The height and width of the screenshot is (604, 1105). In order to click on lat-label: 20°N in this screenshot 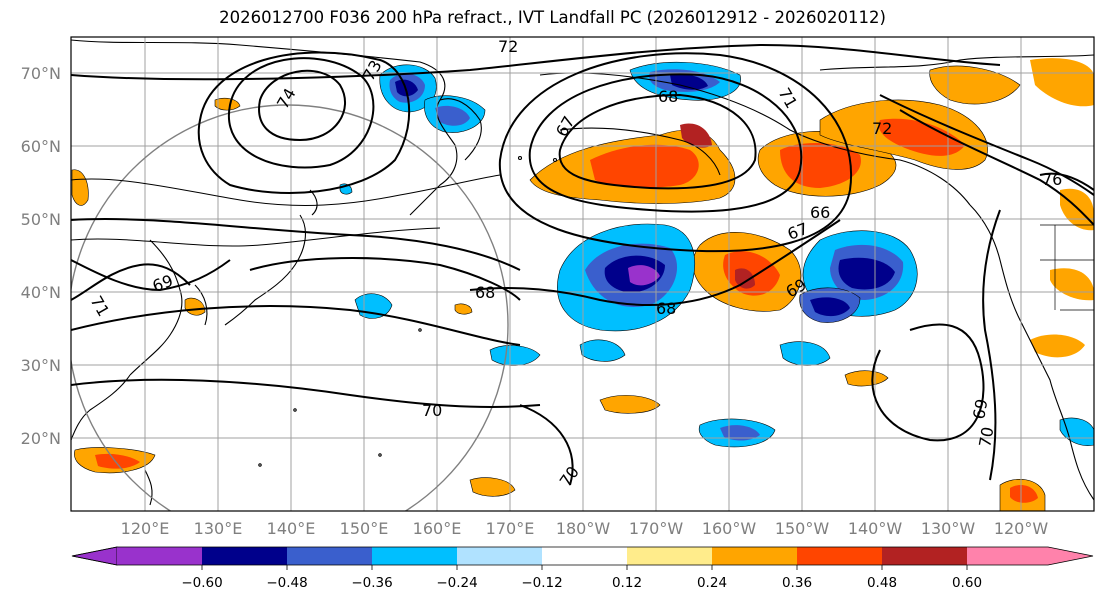, I will do `click(41, 438)`.